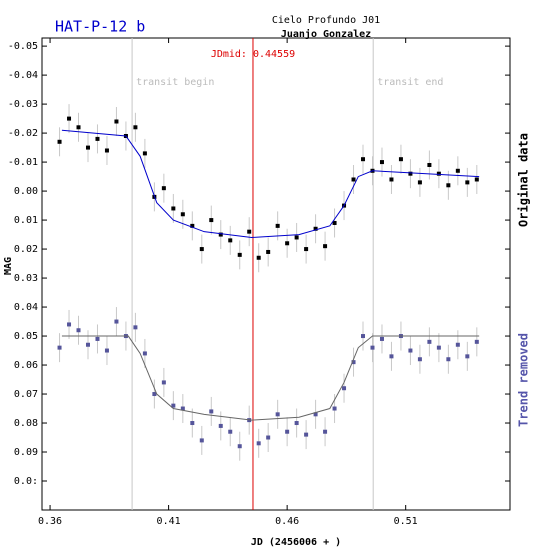 This screenshot has height=550, width=550. I want to click on y-tick-label: 0.01, so click(26, 220).